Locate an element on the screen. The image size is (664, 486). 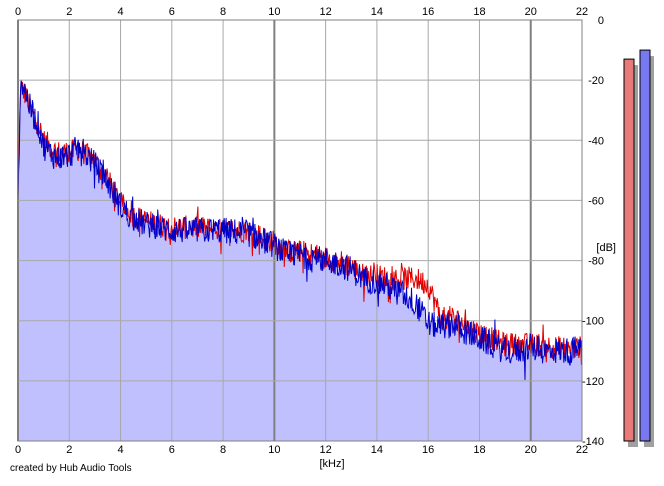
x-tick-label-bottom: 4 is located at coordinates (120, 450).